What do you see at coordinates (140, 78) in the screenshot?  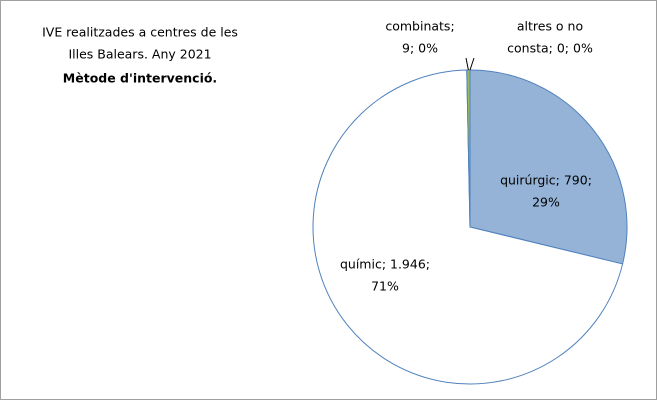 I see `chart-subtitle: Mètode d'intervenció.` at bounding box center [140, 78].